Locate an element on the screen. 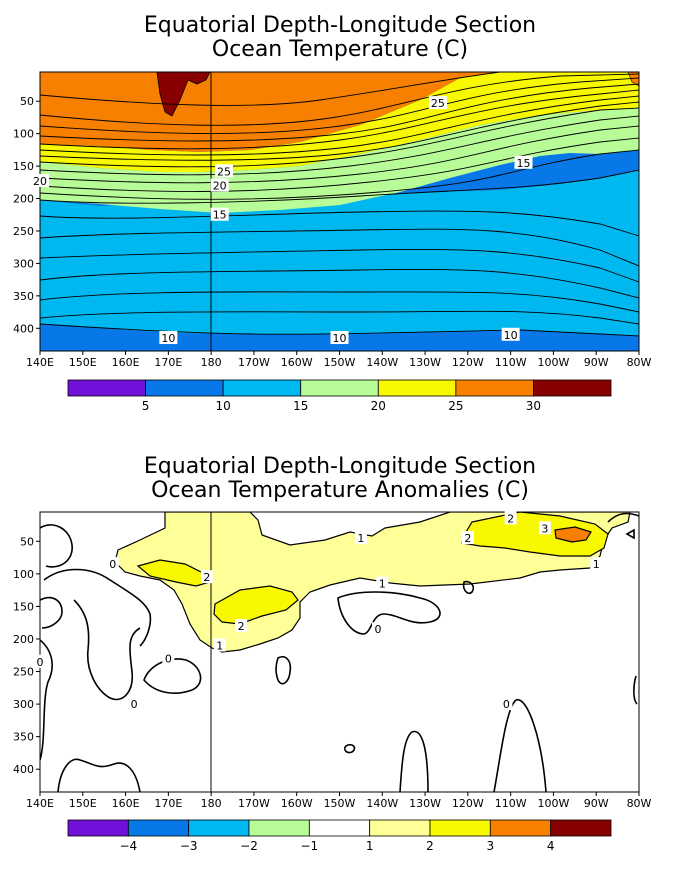  top-x-tick-label: 150E is located at coordinates (83, 362).